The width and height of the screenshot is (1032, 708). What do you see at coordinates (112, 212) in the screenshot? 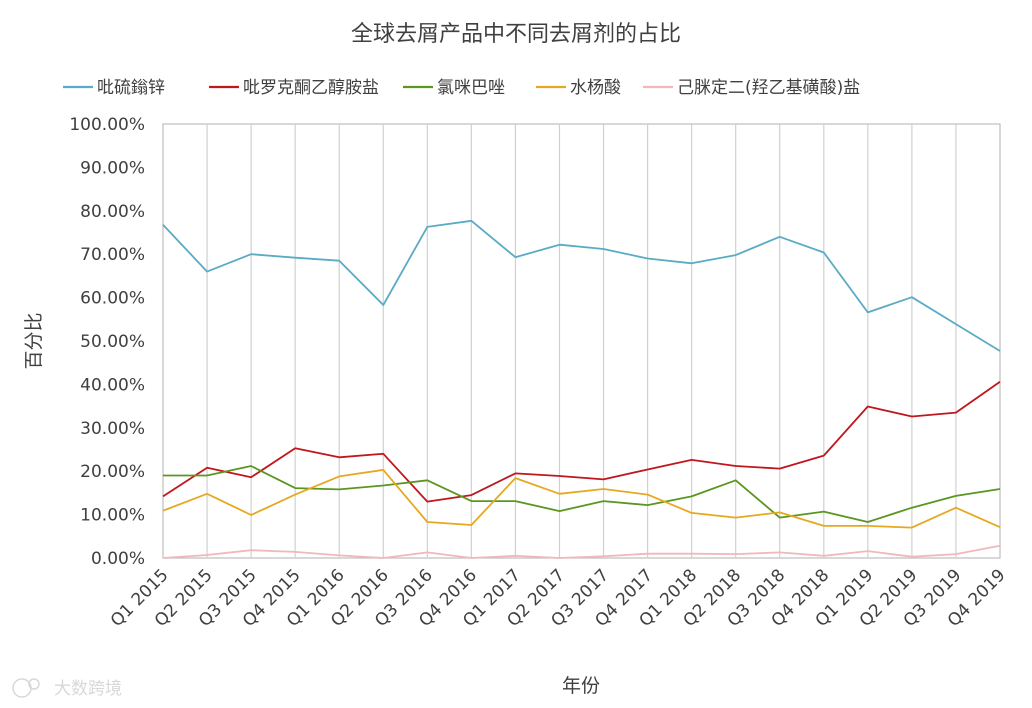
I see `y-tick-label: 80.00%` at bounding box center [112, 212].